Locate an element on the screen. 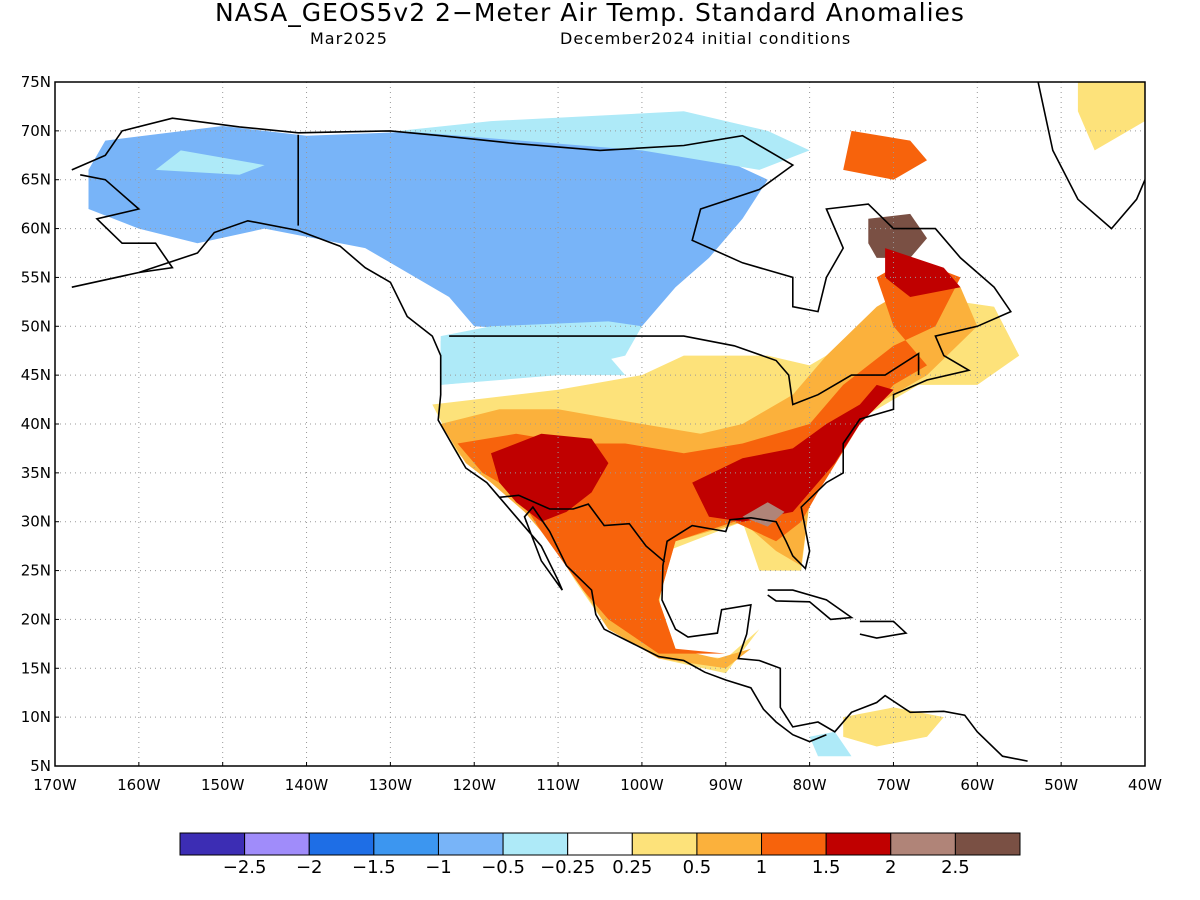 This screenshot has height=900, width=1200. colorbar-label: −2.5 is located at coordinates (245, 867).